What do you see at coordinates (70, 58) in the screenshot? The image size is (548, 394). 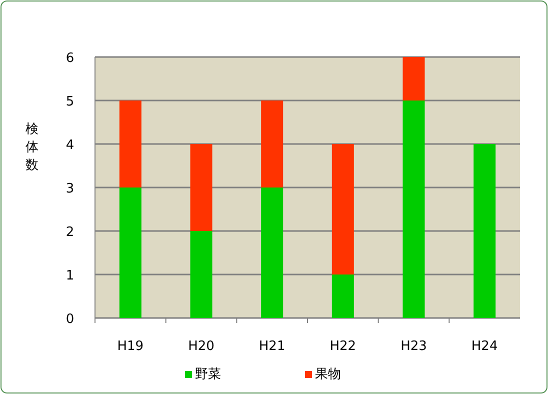 I see `y-tick-label: 6` at bounding box center [70, 58].